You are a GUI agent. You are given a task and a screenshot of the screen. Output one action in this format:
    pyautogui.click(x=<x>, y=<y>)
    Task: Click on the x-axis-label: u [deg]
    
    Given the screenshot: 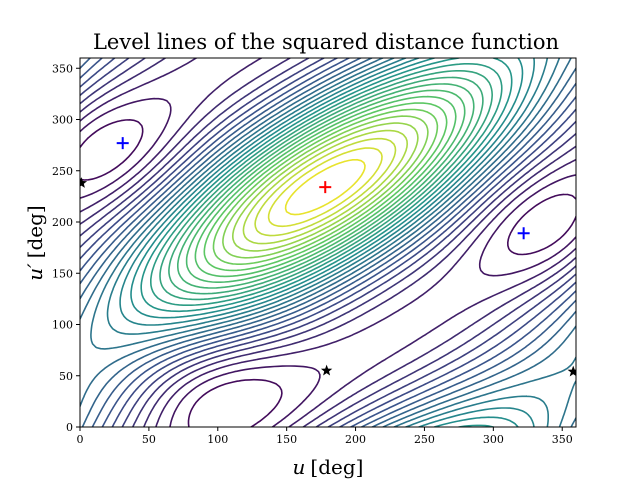 What is the action you would take?
    pyautogui.click(x=328, y=467)
    